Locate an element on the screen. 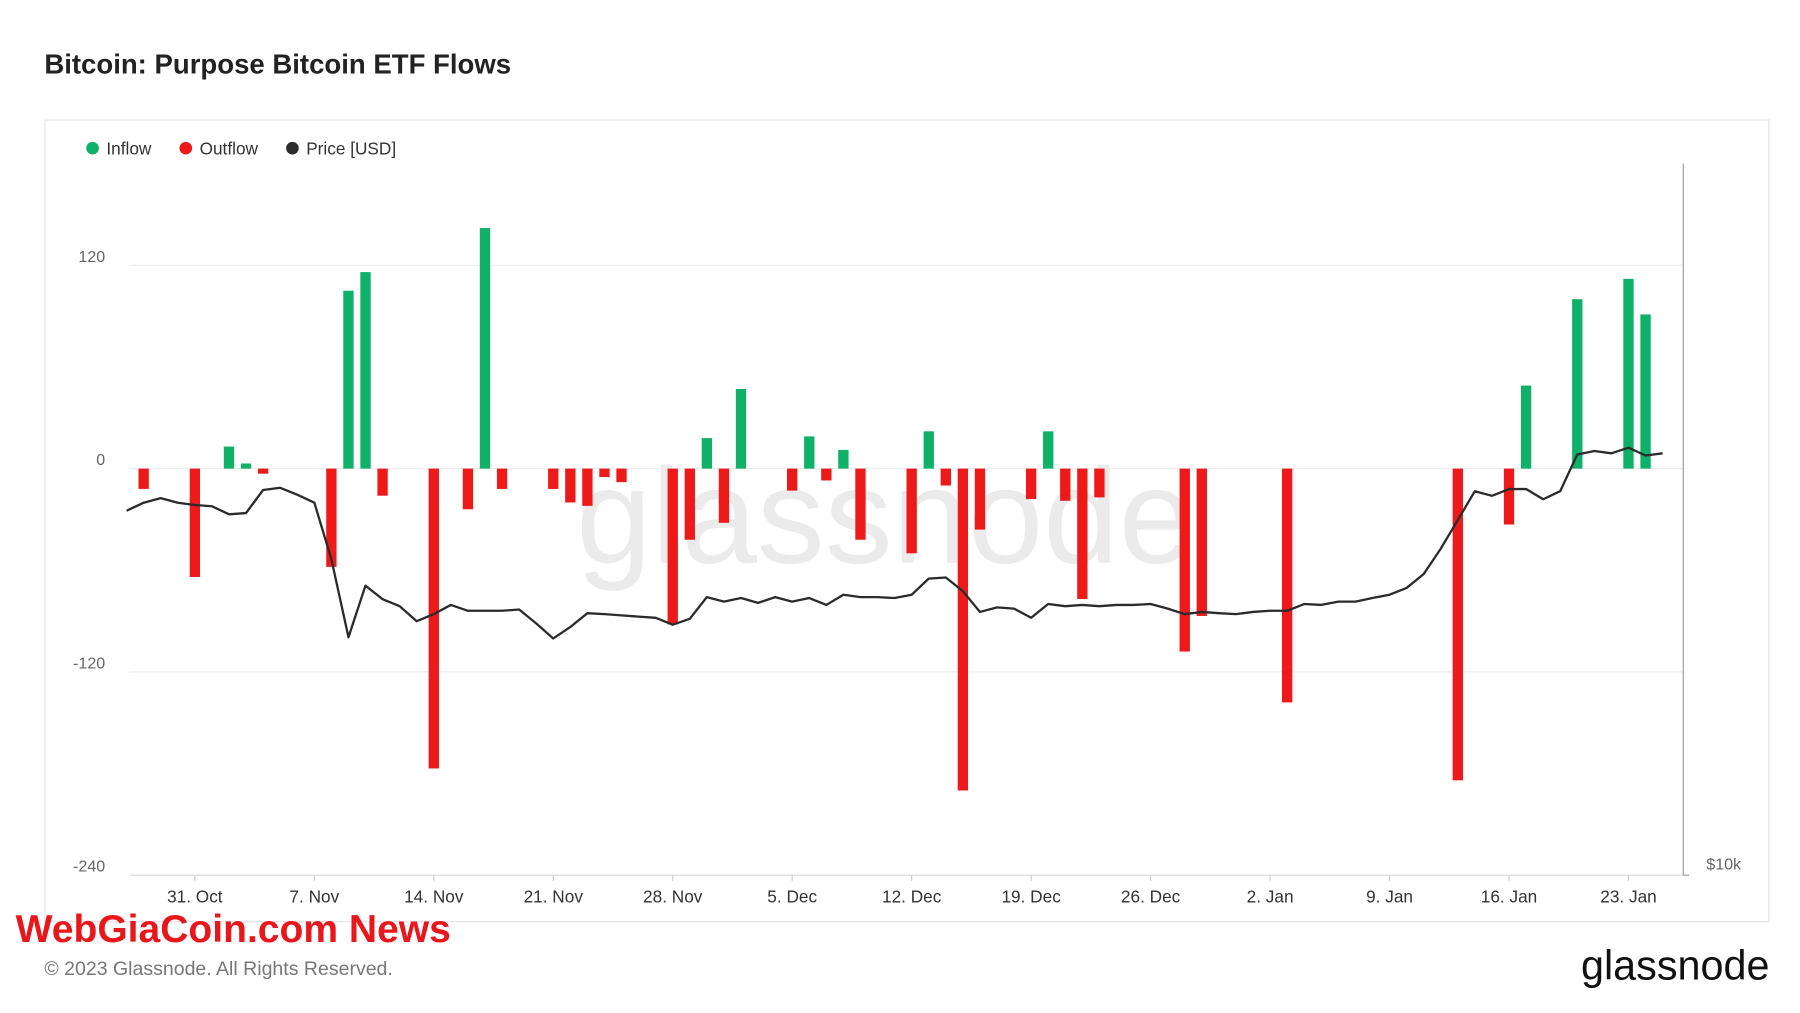 Image resolution: width=1800 pixels, height=1013 pixels. x-tick-label: 9. Jan is located at coordinates (1389, 897).